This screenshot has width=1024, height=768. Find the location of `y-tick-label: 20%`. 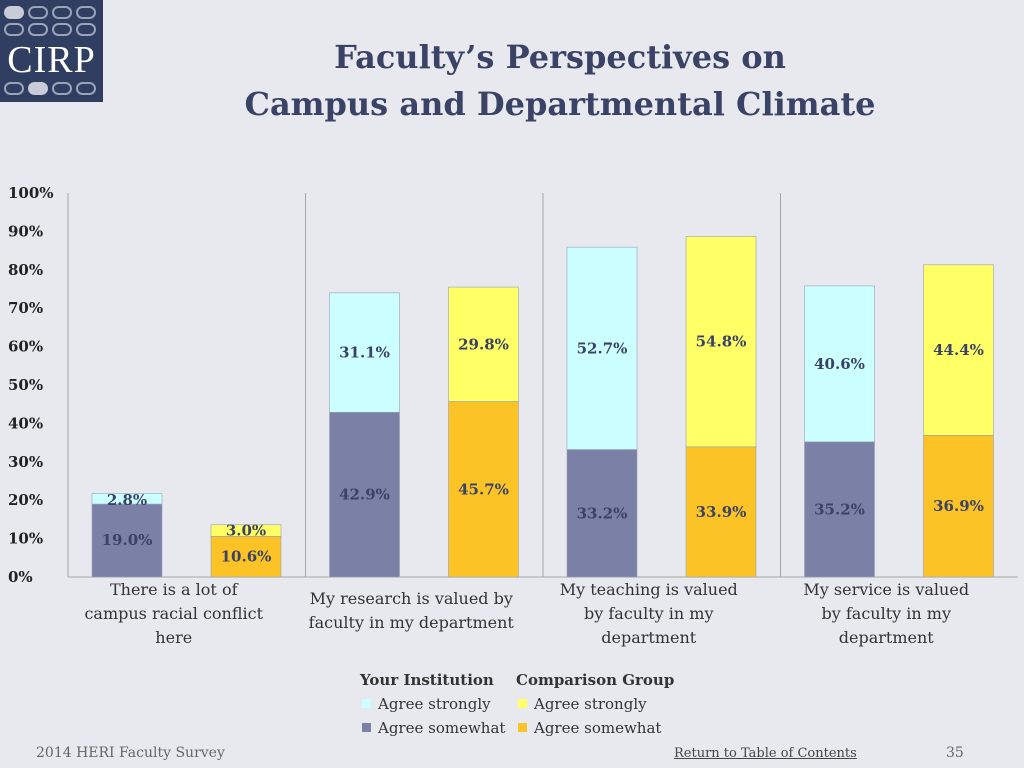

y-tick-label: 20% is located at coordinates (25, 500).